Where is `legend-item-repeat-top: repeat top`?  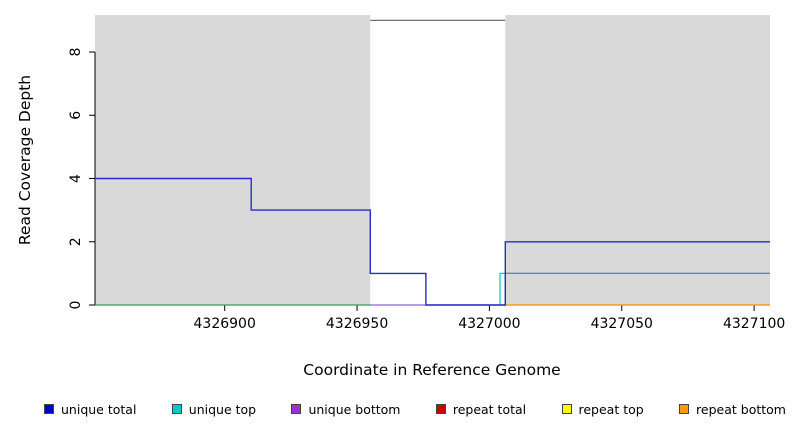
legend-item-repeat-top: repeat top is located at coordinates (602, 409).